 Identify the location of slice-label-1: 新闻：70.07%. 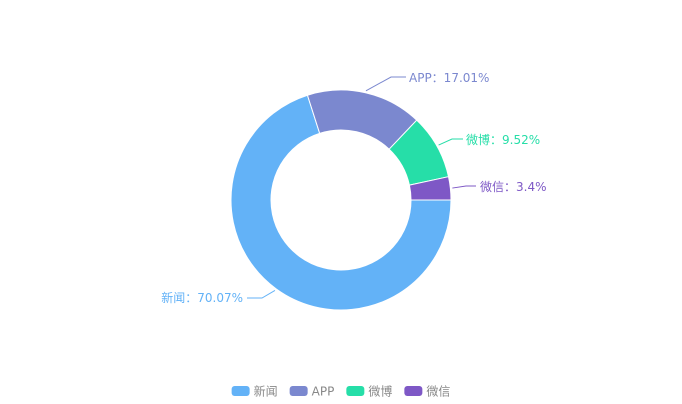
(202, 297).